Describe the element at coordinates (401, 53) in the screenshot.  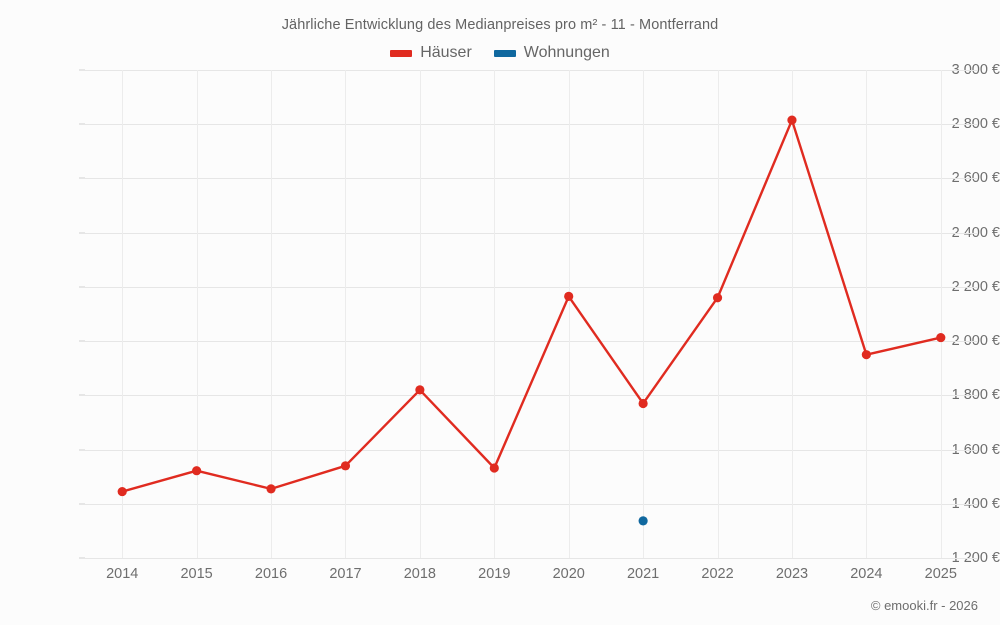
I see `legend-swatch-hauser` at that location.